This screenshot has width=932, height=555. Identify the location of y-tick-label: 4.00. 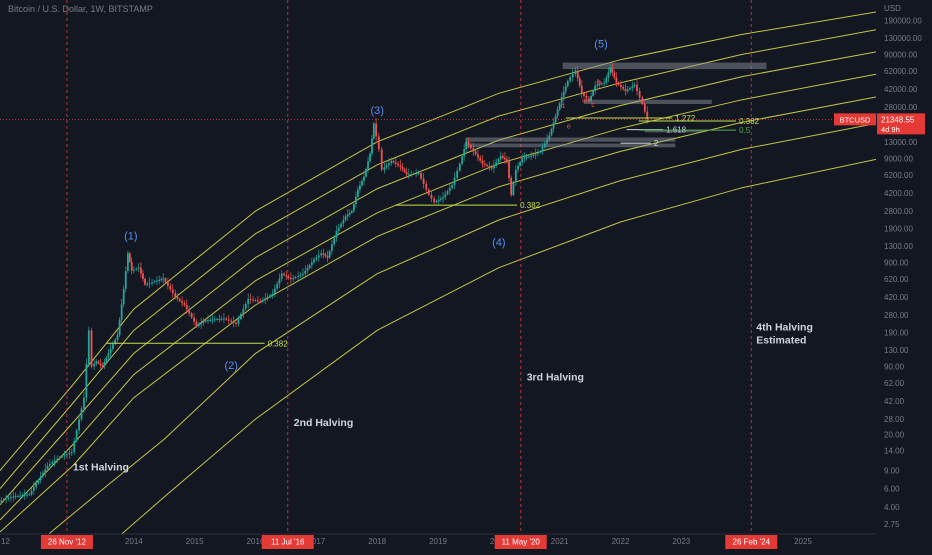
(892, 507).